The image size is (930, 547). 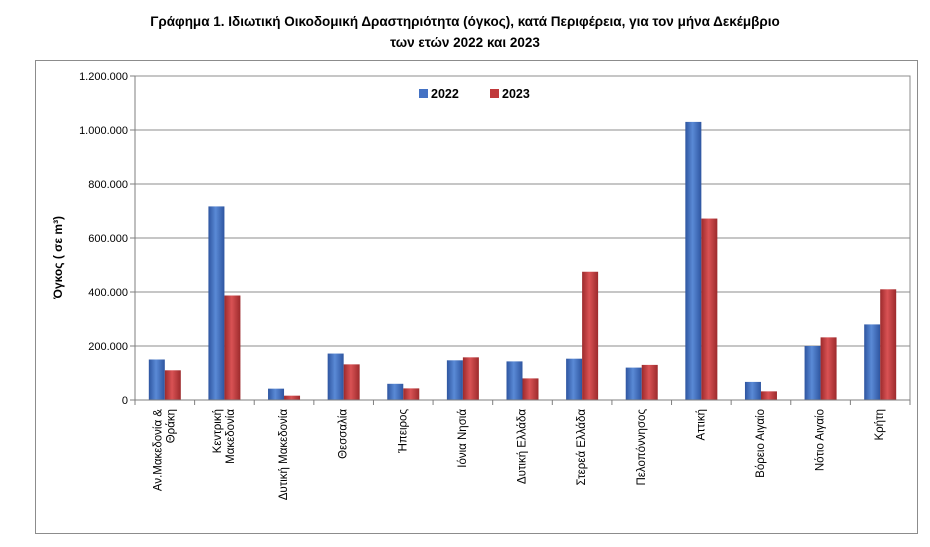 What do you see at coordinates (516, 94) in the screenshot?
I see `legend-label-2023: 2023` at bounding box center [516, 94].